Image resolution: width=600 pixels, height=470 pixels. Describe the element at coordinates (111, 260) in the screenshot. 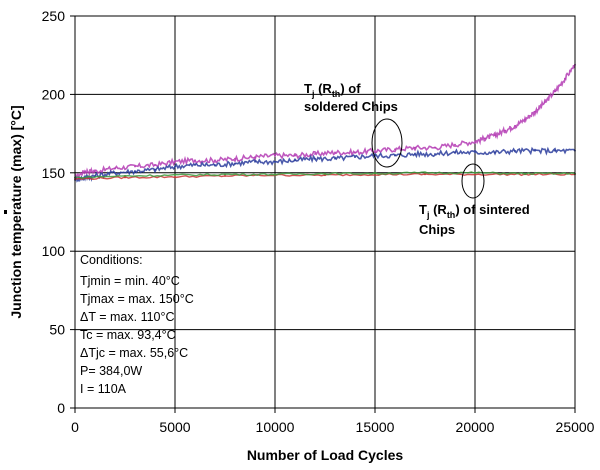

I see `conditions-title: Conditions:` at that location.